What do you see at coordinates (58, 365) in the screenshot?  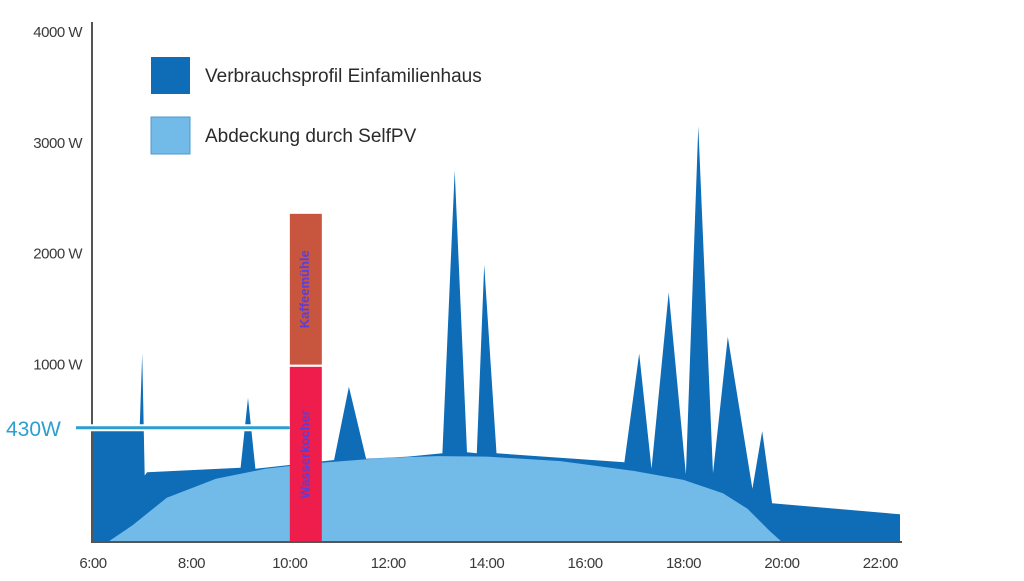 I see `y-tick-label: 1000 W` at bounding box center [58, 365].